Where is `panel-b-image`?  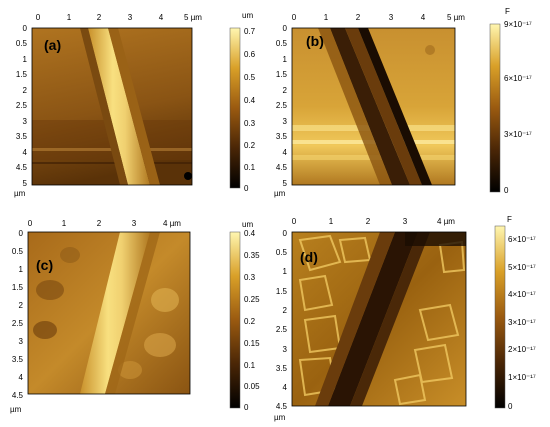 panel-b-image is located at coordinates (373, 106).